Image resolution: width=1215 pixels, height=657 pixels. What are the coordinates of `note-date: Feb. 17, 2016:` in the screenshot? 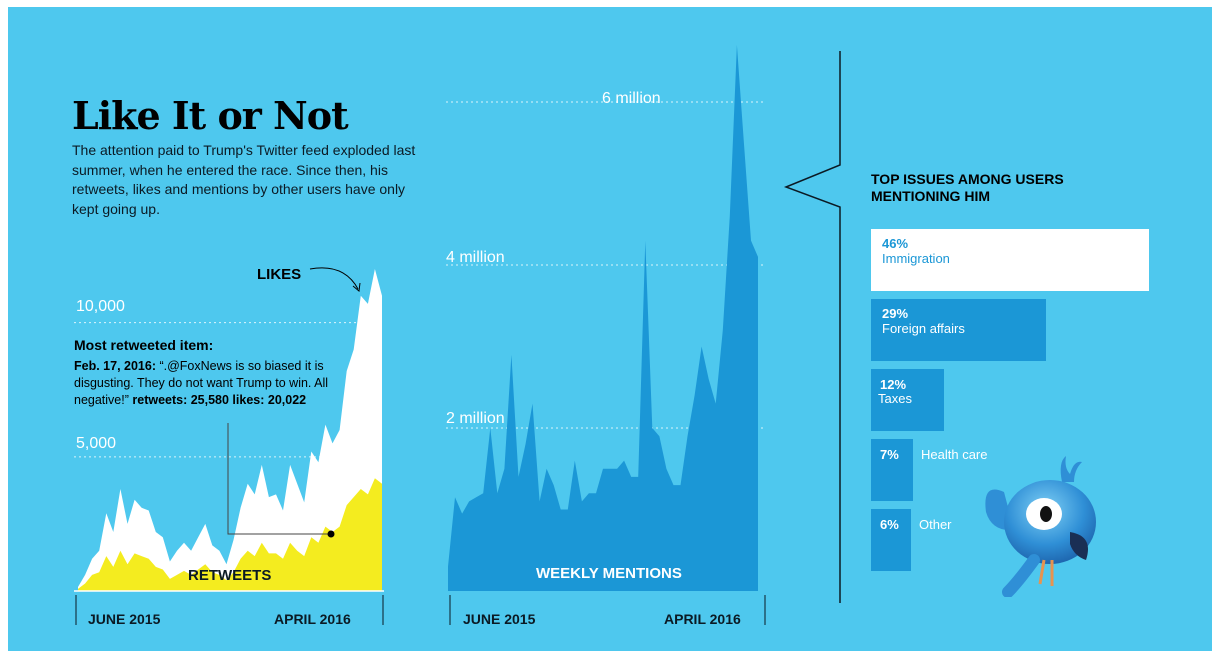 It's located at (115, 366).